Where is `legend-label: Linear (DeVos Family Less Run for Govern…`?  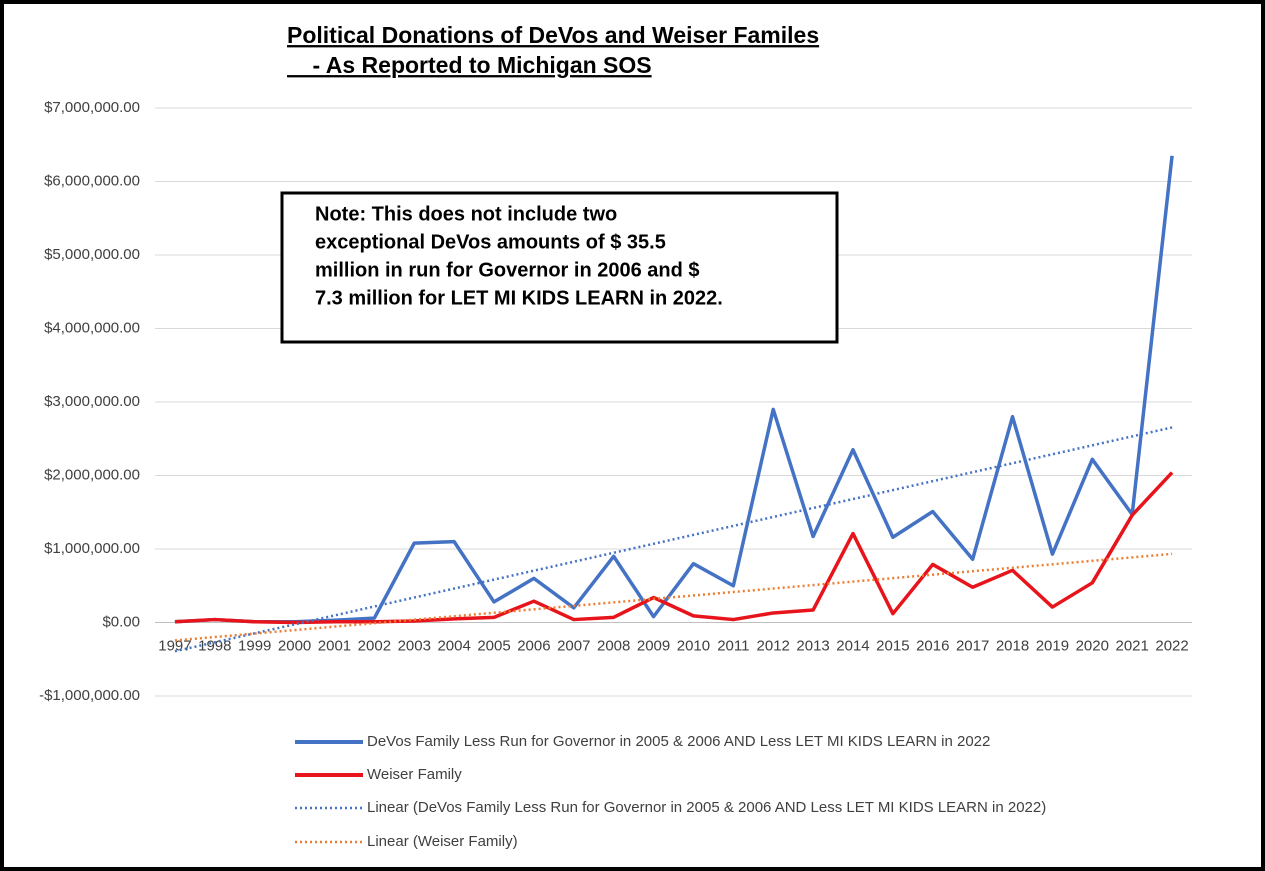
legend-label: Linear (DeVos Family Less Run for Govern… is located at coordinates (706, 807).